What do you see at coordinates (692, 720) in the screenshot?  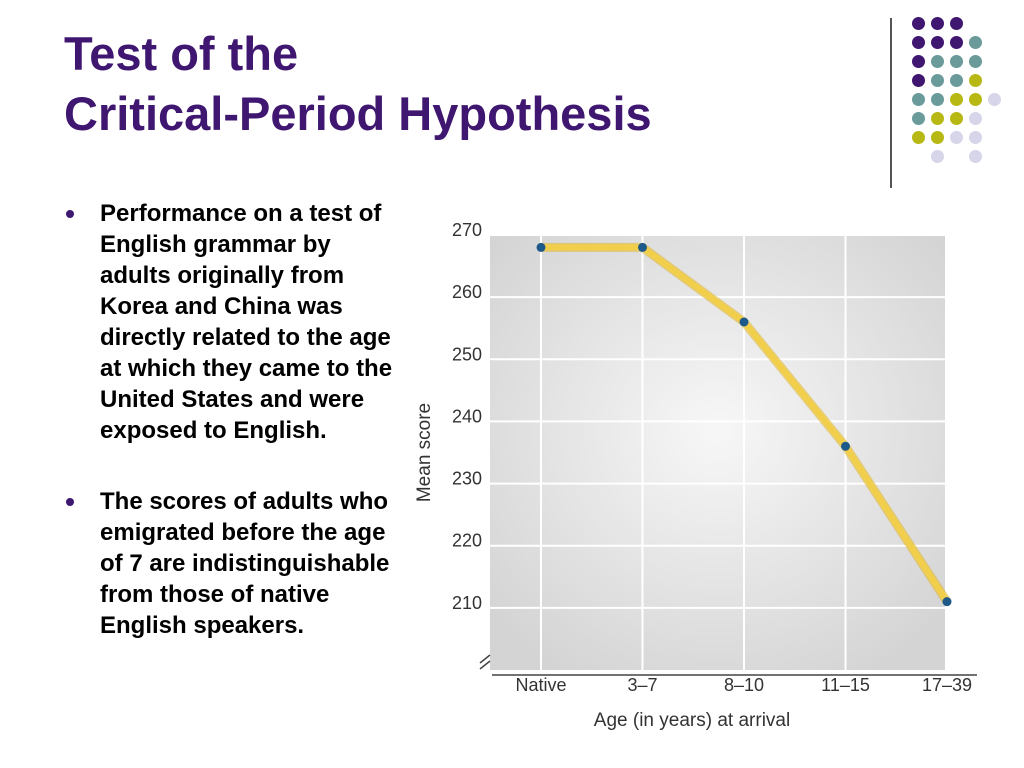 I see `x-axis-label: Age (in years) at arrival` at bounding box center [692, 720].